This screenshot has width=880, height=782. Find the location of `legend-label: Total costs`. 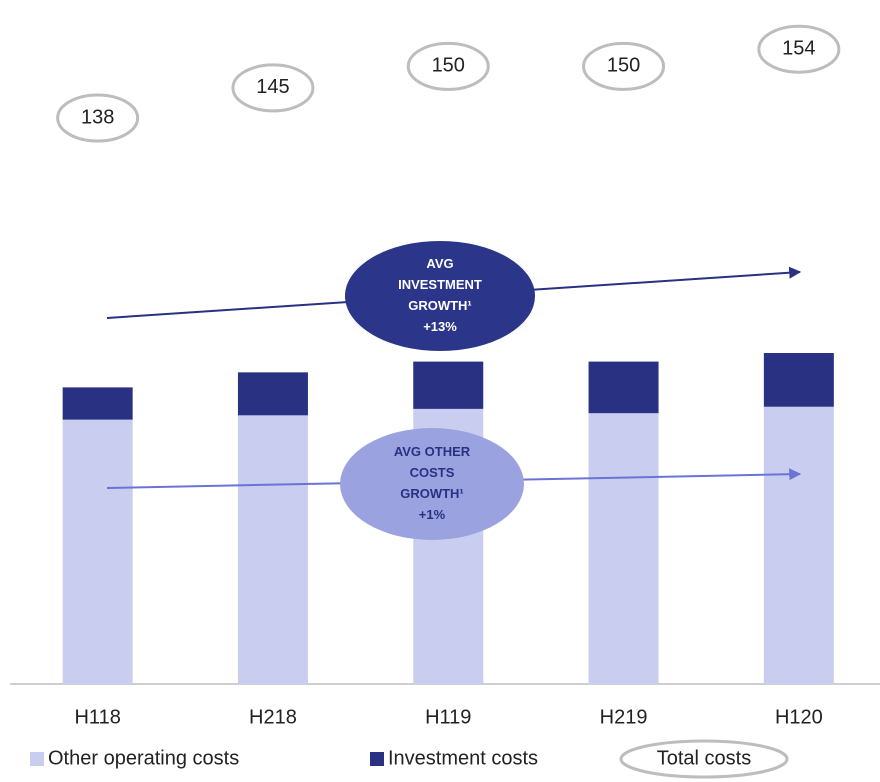

legend-label: Total costs is located at coordinates (704, 758).